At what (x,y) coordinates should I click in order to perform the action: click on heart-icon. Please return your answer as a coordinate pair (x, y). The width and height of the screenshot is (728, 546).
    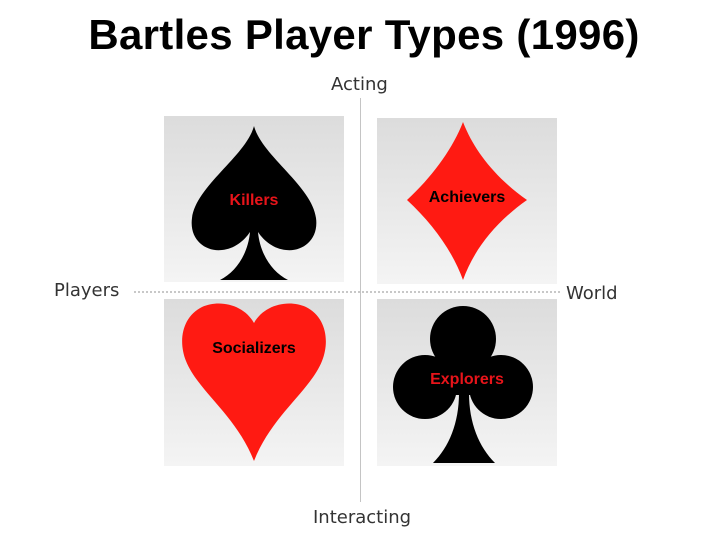
    Looking at the image, I should click on (254, 382).